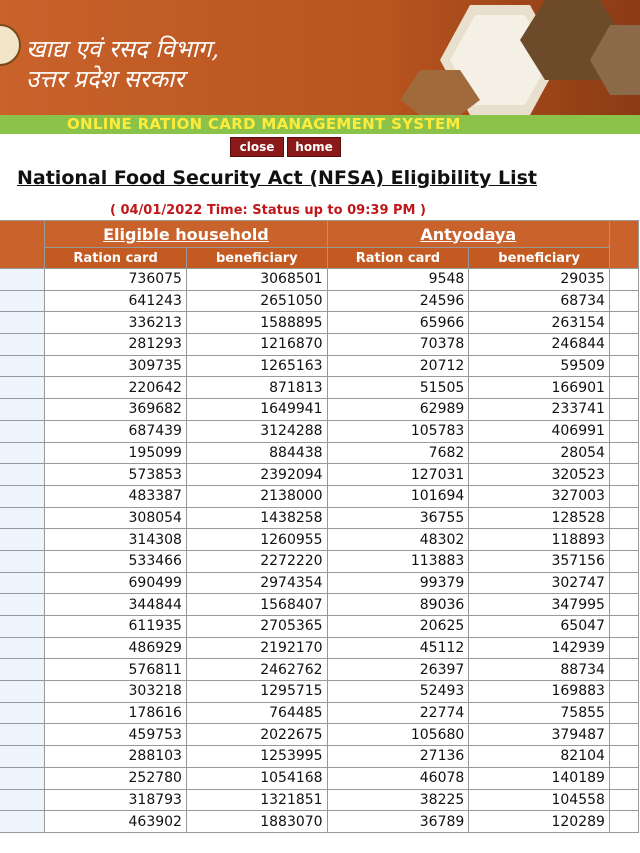 The image size is (640, 853). Describe the element at coordinates (256, 604) in the screenshot. I see `table-cell: 1568407` at that location.